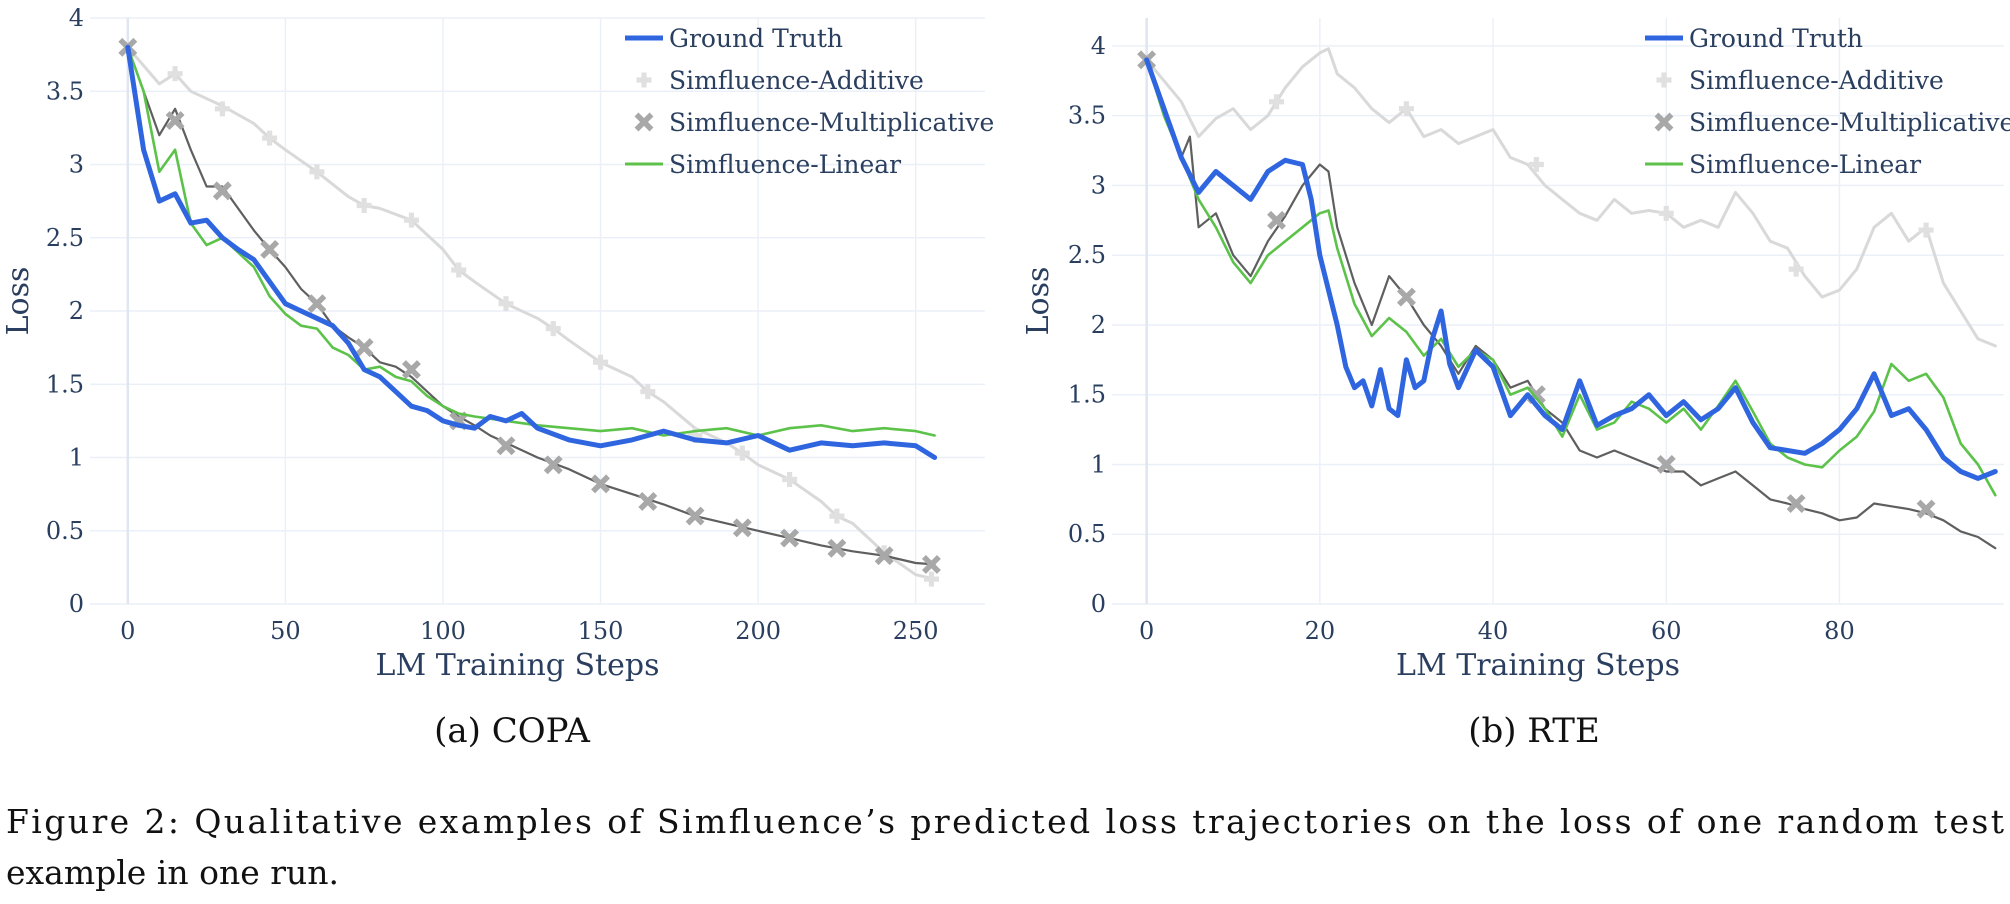 The image size is (2010, 904). I want to click on x-tick-label: 250, so click(916, 631).